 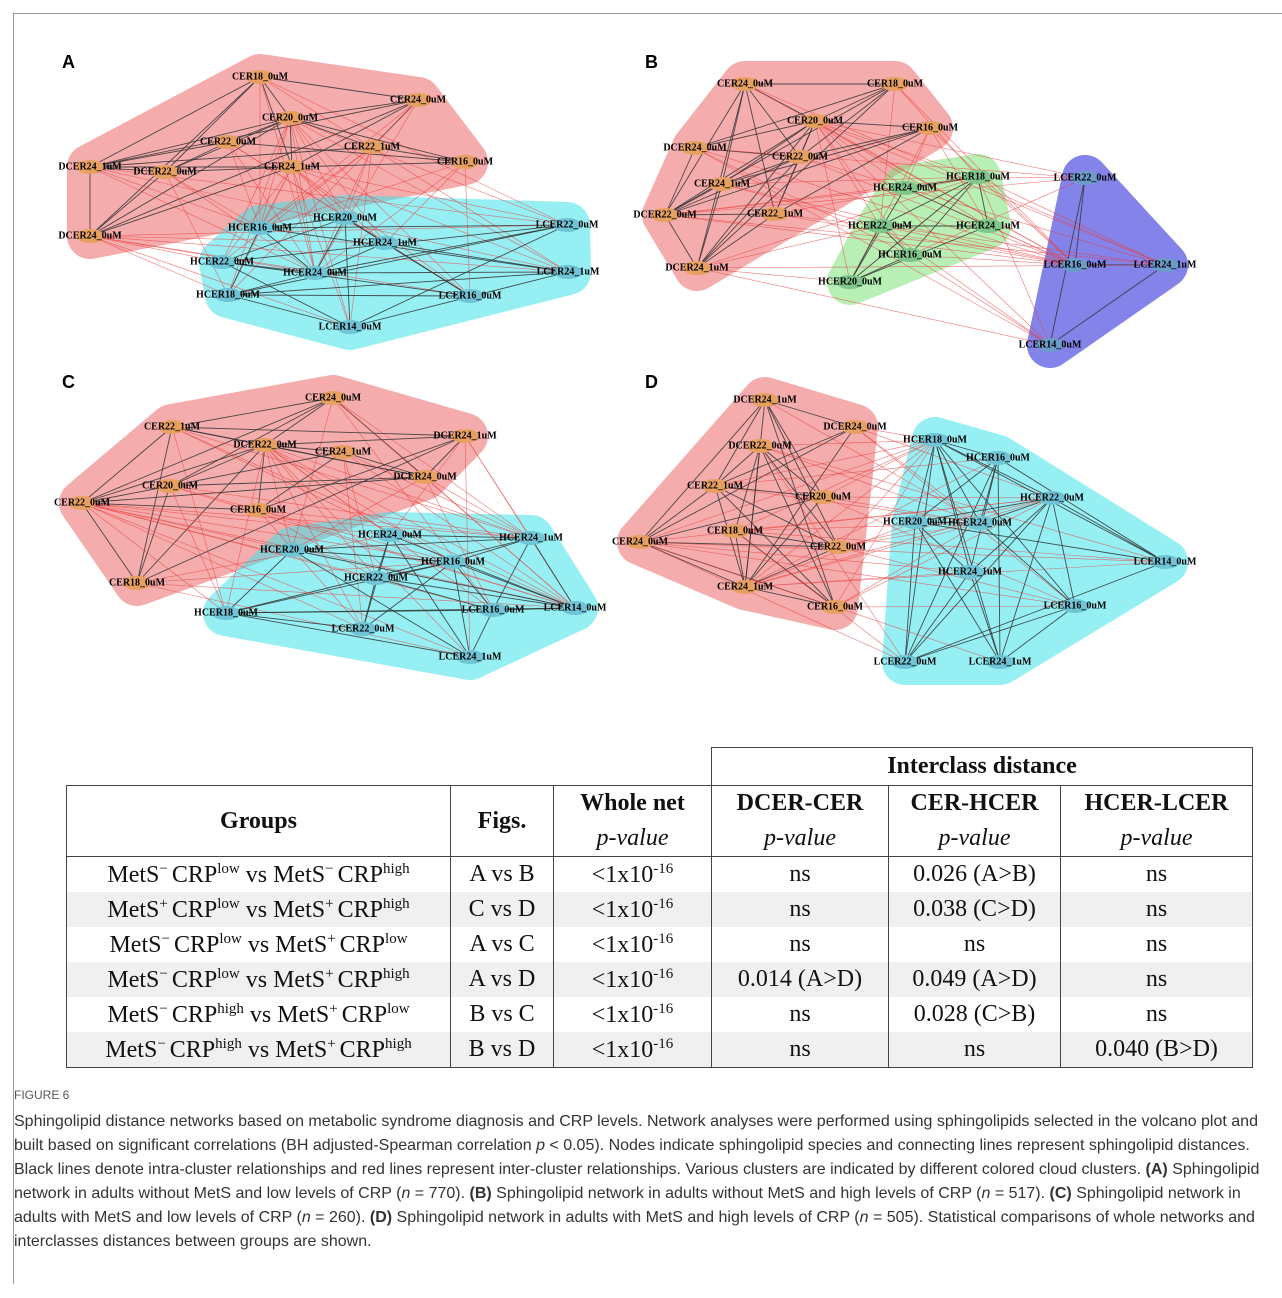 I want to click on interclass-cell: 0.038 (C>D), so click(x=974, y=909).